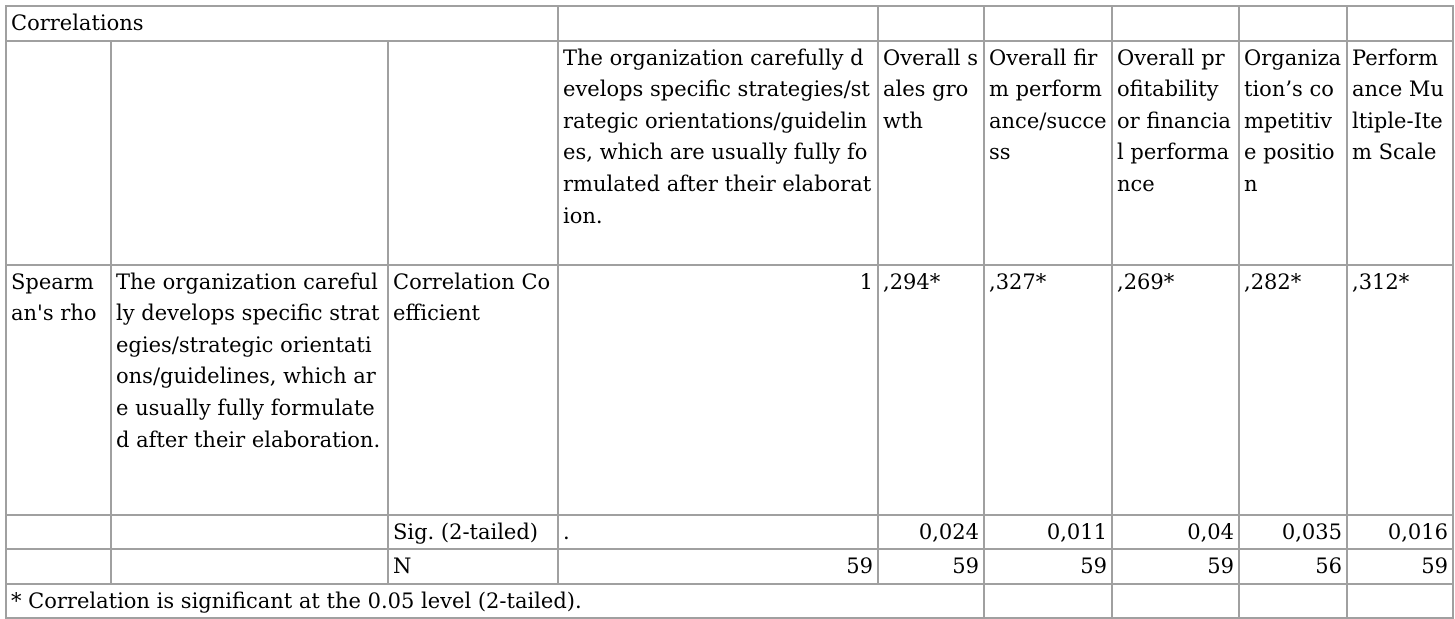  What do you see at coordinates (718, 389) in the screenshot?
I see `data-cell: 1` at bounding box center [718, 389].